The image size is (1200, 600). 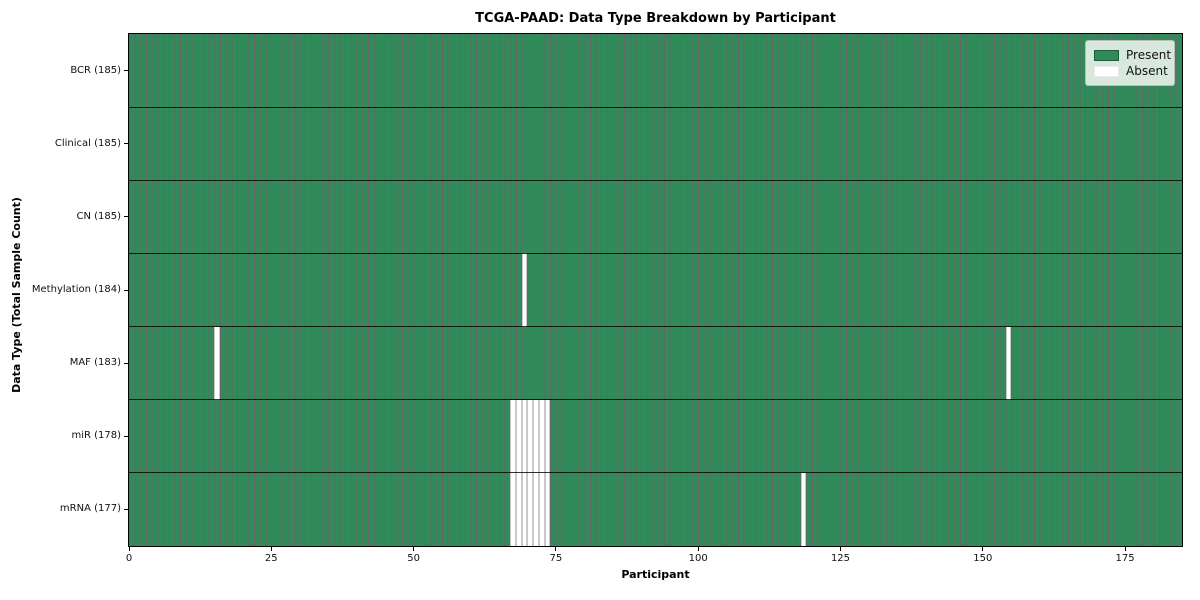 What do you see at coordinates (87, 143) in the screenshot?
I see `y-tick-label: Clinical (185)` at bounding box center [87, 143].